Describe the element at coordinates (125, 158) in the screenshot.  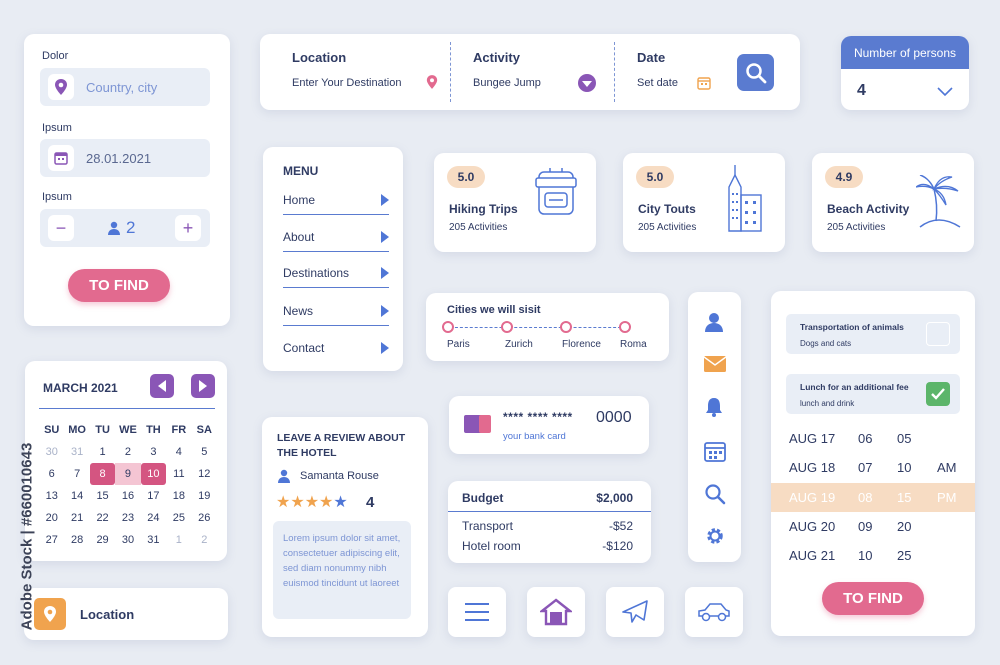
I see `date-field: 28.01.2021` at that location.